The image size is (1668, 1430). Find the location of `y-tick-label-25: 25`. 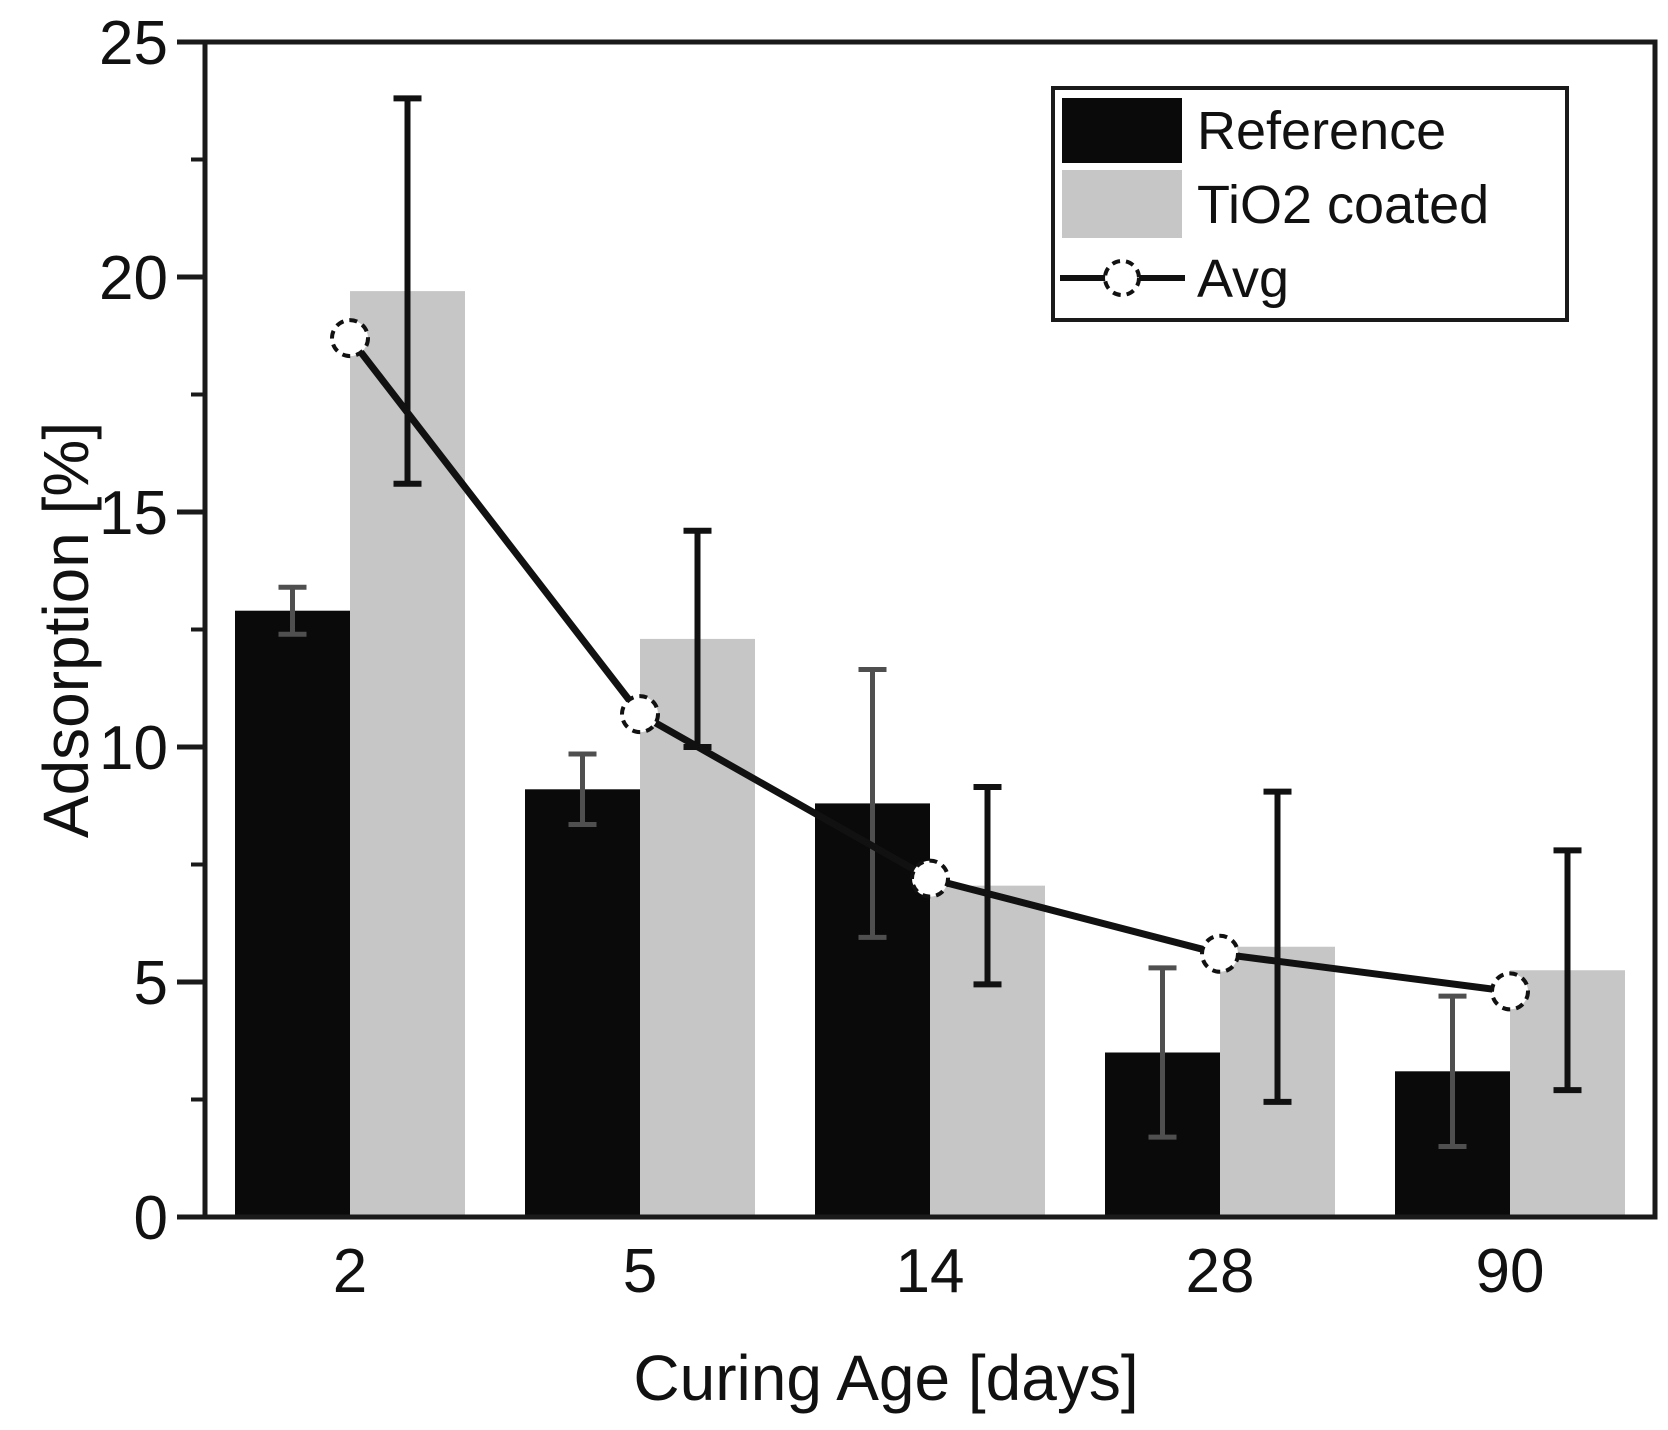

y-tick-label-25: 25 is located at coordinates (133, 43).